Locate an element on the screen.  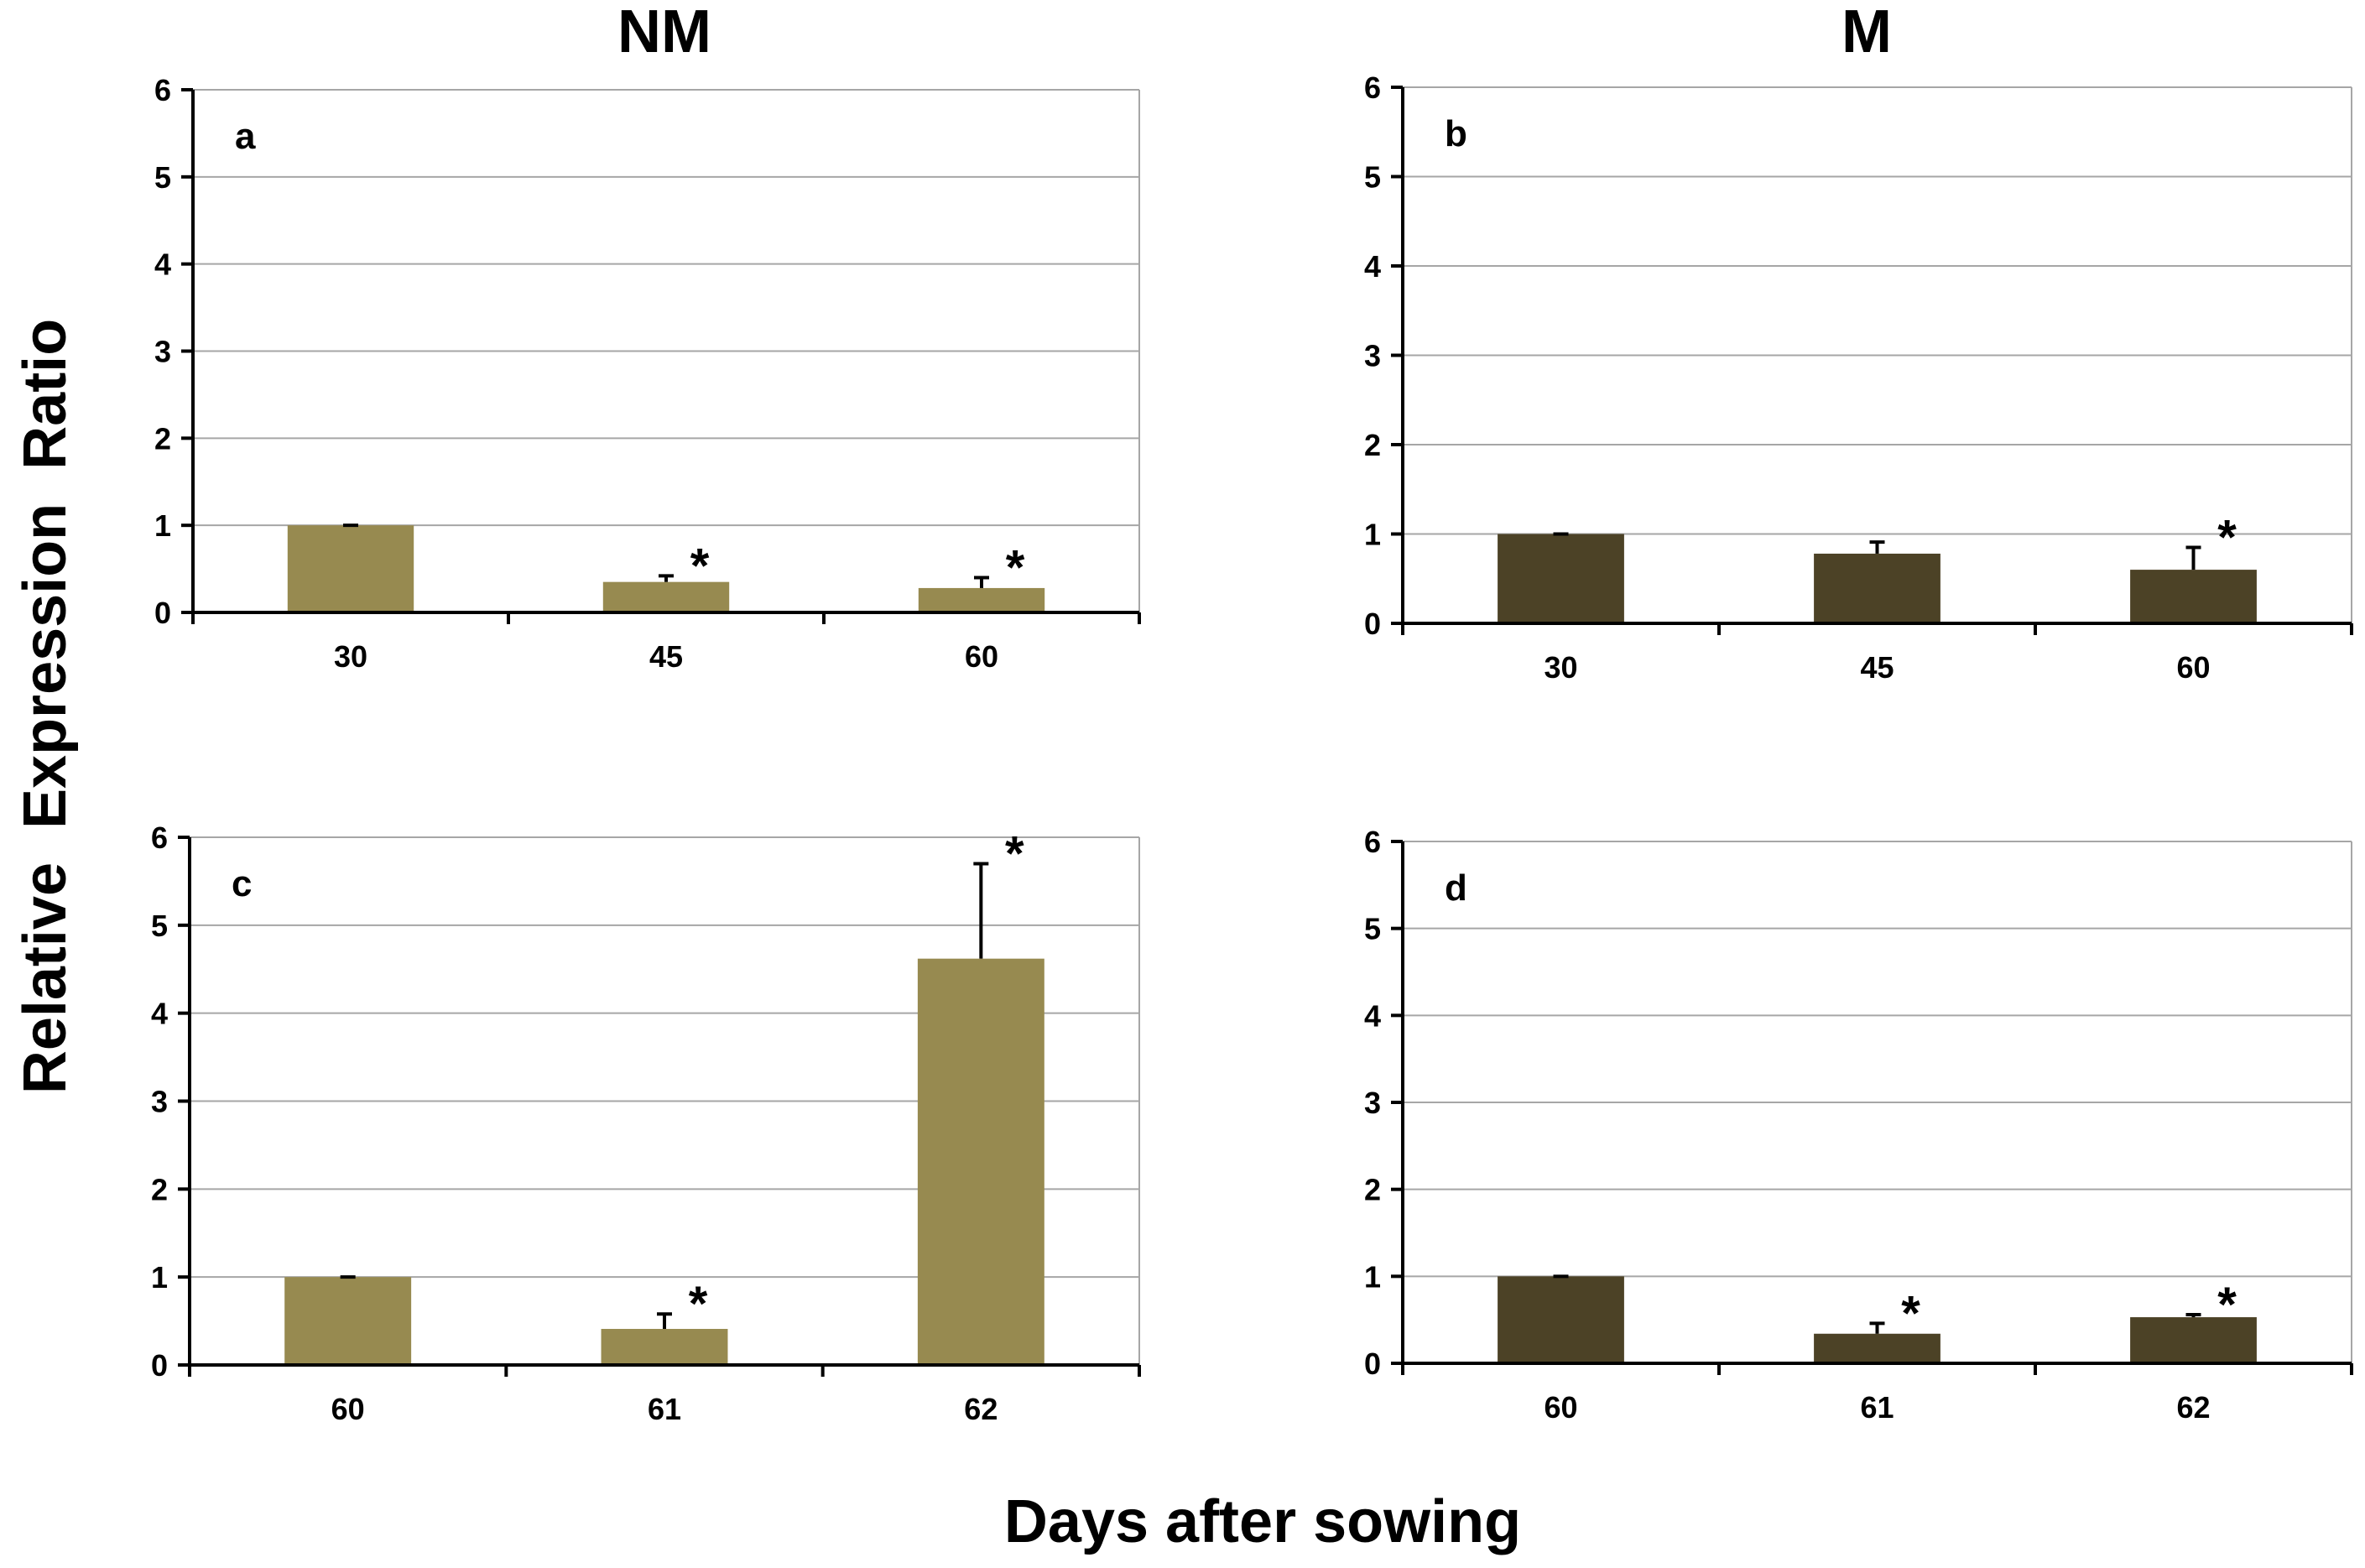
panel-b-y-tick-label: 1 is located at coordinates (1372, 535).